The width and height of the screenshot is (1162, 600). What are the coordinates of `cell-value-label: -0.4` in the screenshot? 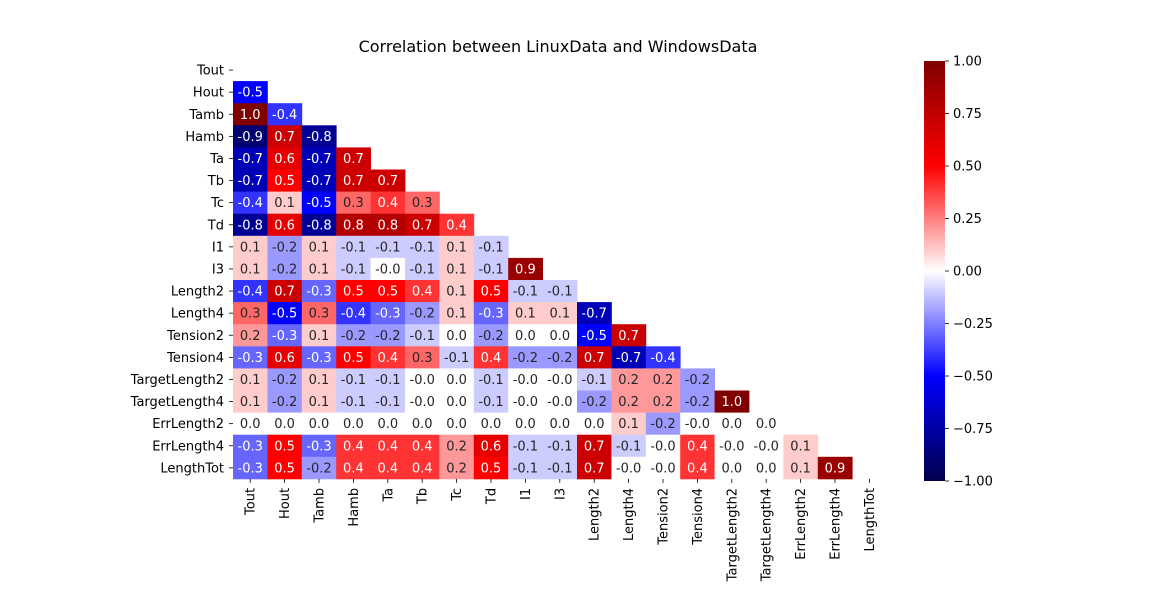 It's located at (284, 115).